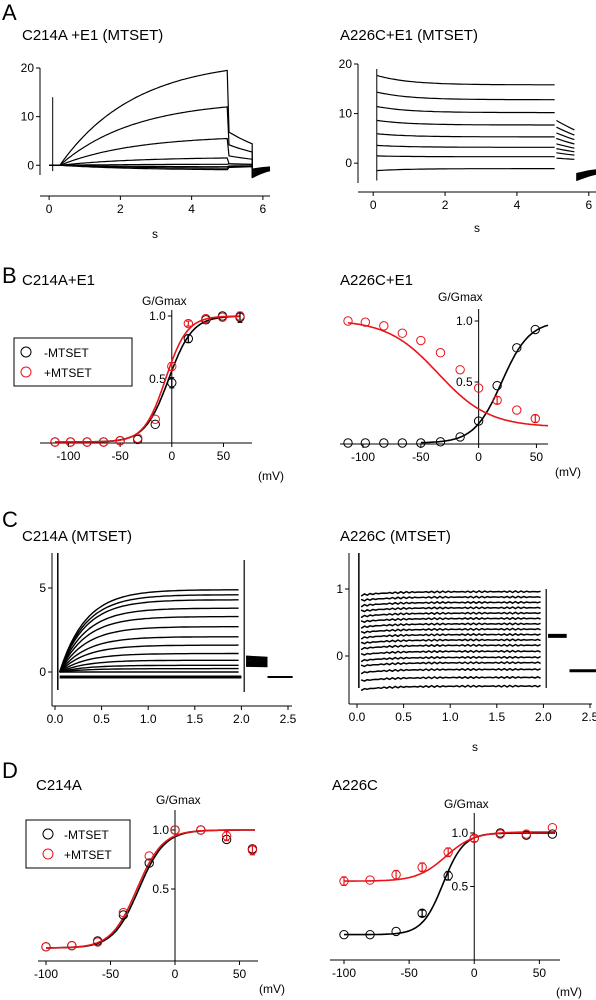  I want to click on d-right-x-ticklabel-2: 0, so click(474, 973).